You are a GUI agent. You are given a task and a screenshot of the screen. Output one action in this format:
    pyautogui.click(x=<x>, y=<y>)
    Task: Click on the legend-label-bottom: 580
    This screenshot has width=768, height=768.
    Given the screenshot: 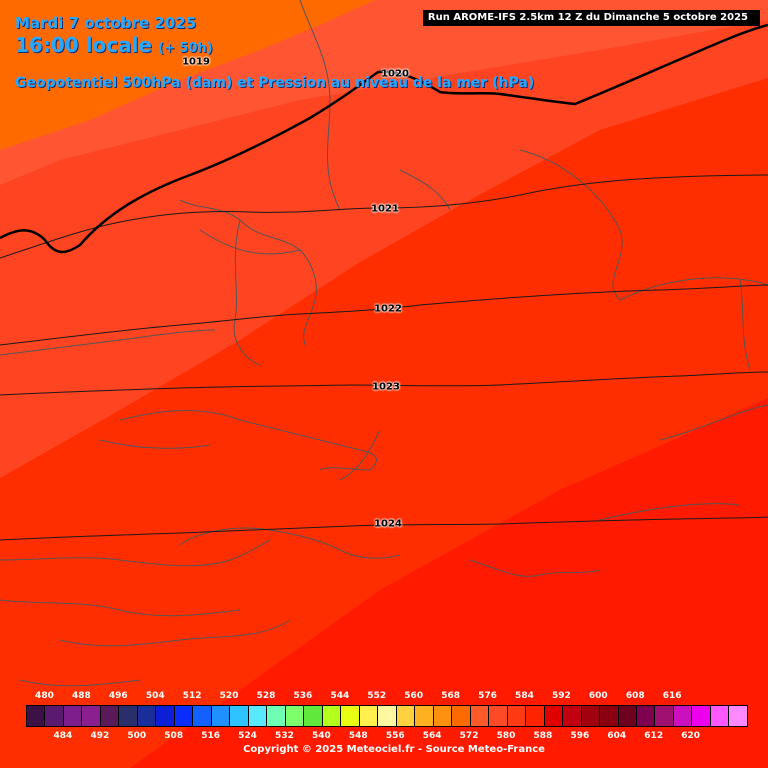 What is the action you would take?
    pyautogui.click(x=506, y=736)
    